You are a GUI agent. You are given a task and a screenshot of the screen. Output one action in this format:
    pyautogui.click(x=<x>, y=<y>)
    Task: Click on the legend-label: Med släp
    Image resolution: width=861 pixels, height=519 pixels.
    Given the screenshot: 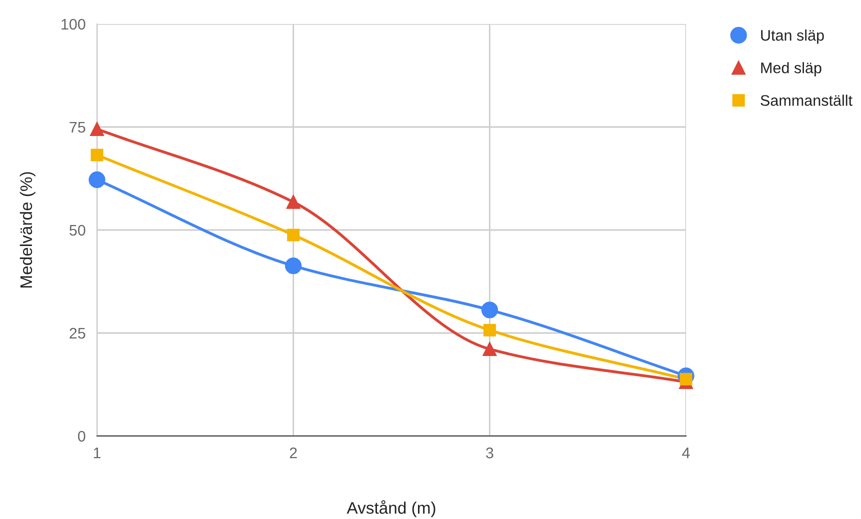 What is the action you would take?
    pyautogui.click(x=791, y=69)
    